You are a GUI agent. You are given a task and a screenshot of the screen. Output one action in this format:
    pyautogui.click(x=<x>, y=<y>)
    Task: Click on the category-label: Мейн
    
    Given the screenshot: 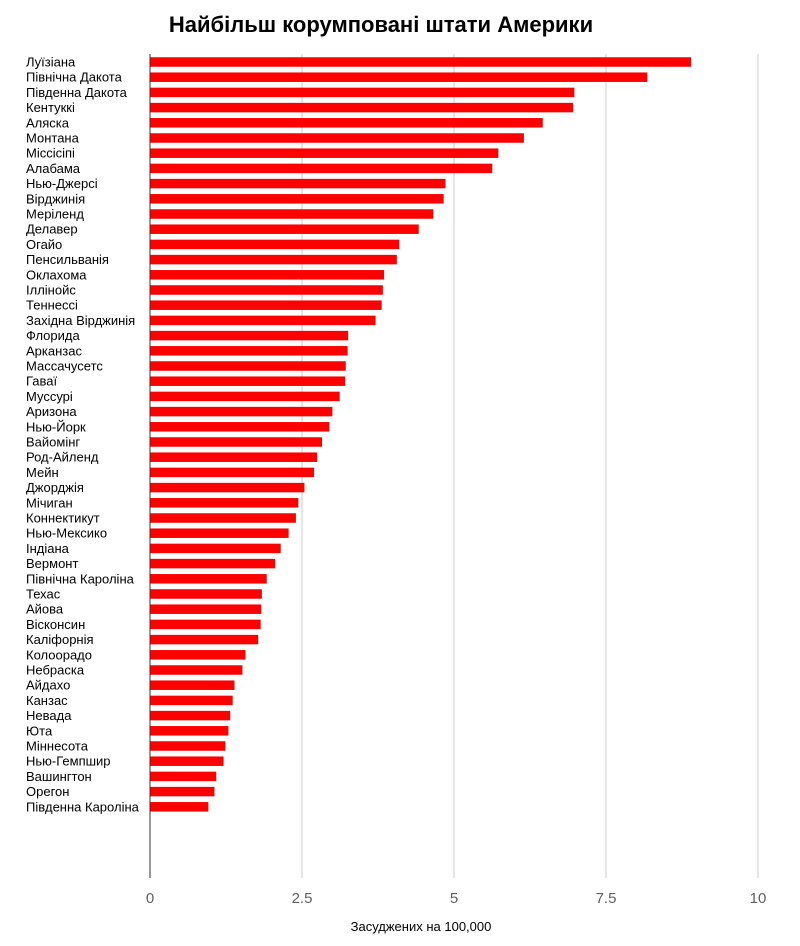 What is the action you would take?
    pyautogui.click(x=42, y=472)
    